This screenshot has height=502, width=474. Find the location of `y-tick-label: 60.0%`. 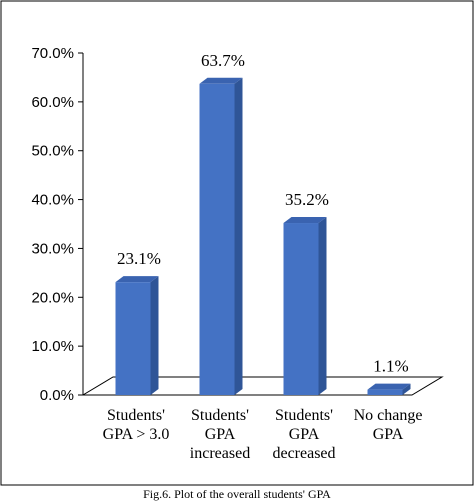

y-tick-label: 60.0% is located at coordinates (52, 102).